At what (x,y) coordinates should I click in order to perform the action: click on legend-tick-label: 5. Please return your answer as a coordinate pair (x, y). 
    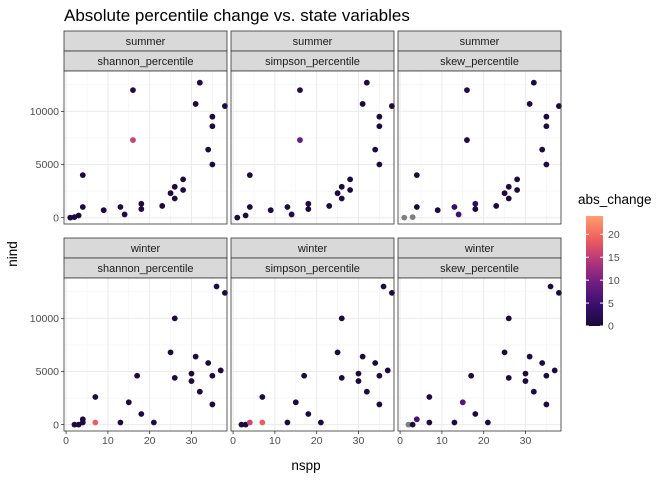
    Looking at the image, I should click on (611, 304).